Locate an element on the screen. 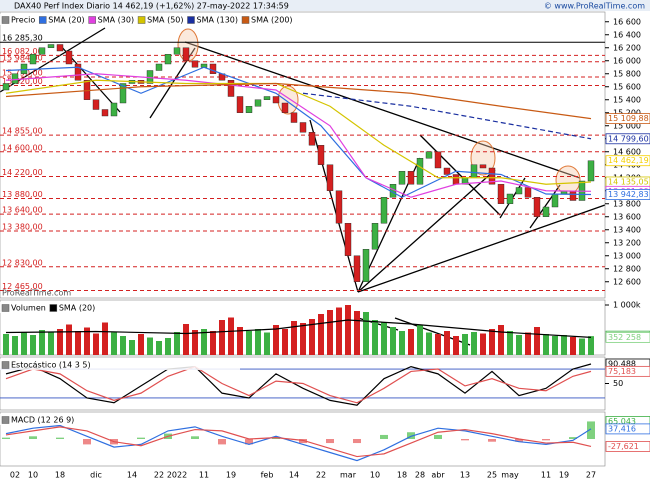 The width and height of the screenshot is (650, 483). value-tag-label: 352 258 is located at coordinates (624, 337).